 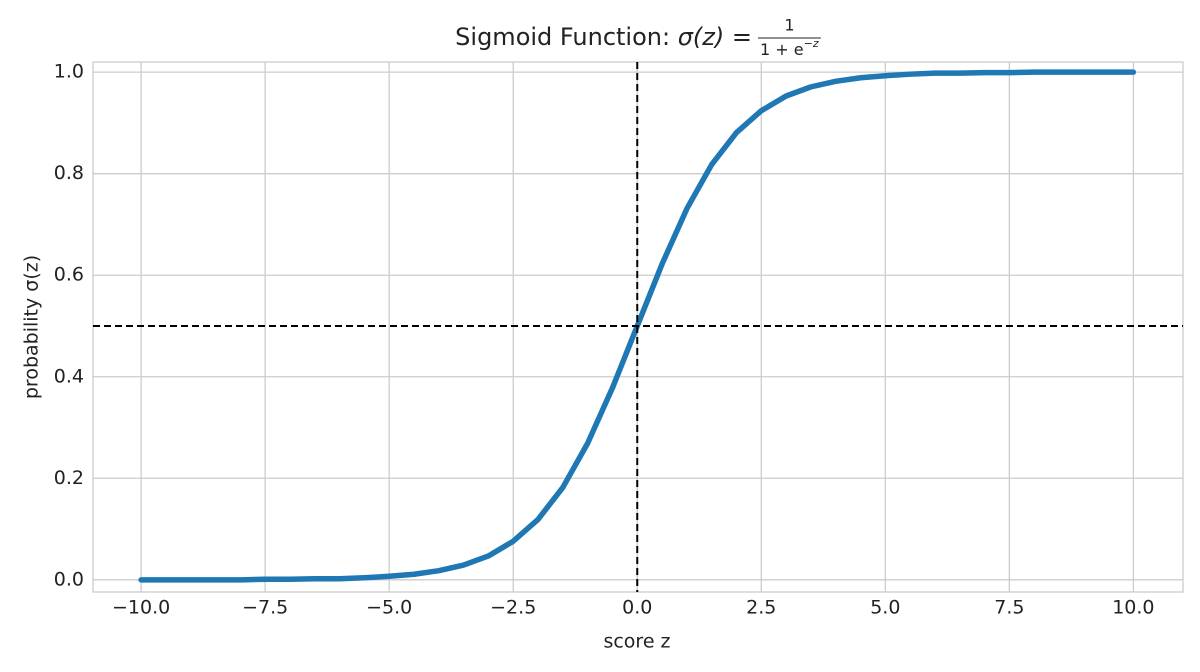 What do you see at coordinates (637, 608) in the screenshot?
I see `x-tick-label: 0.0` at bounding box center [637, 608].